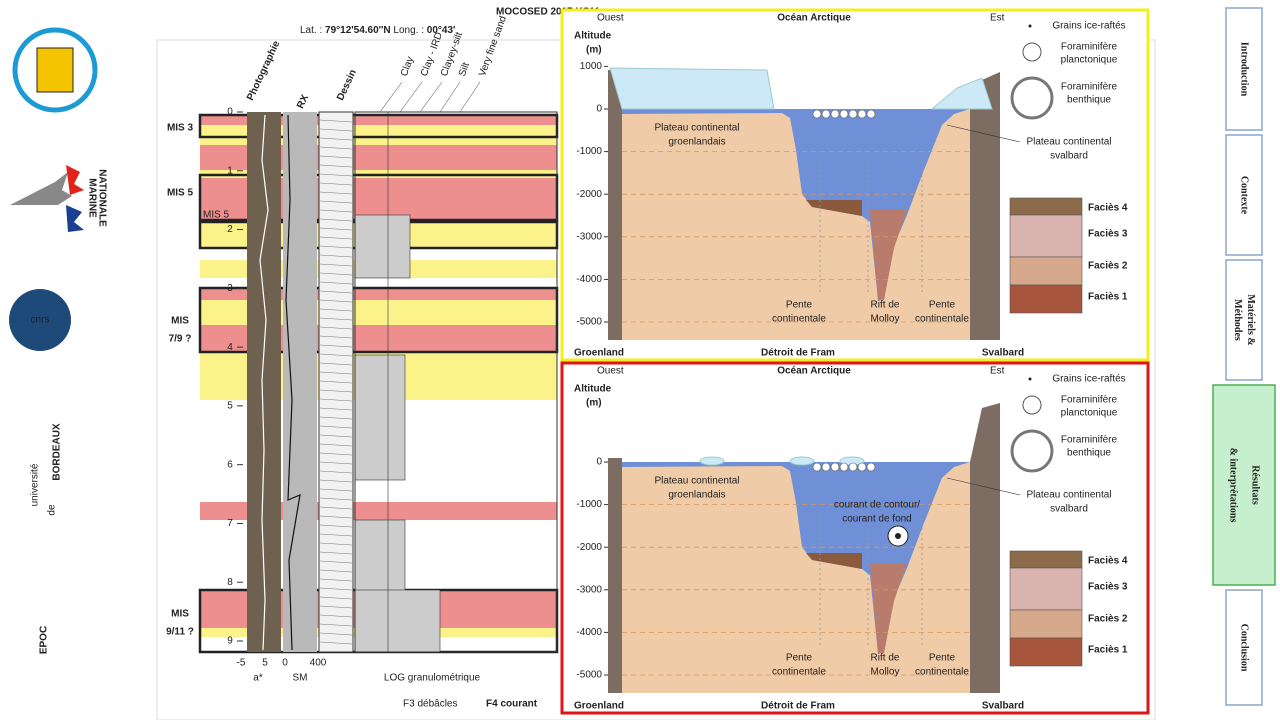 Image resolution: width=1280 pixels, height=720 pixels. Describe the element at coordinates (180, 128) in the screenshot. I see `mis-label: MIS 3` at that location.